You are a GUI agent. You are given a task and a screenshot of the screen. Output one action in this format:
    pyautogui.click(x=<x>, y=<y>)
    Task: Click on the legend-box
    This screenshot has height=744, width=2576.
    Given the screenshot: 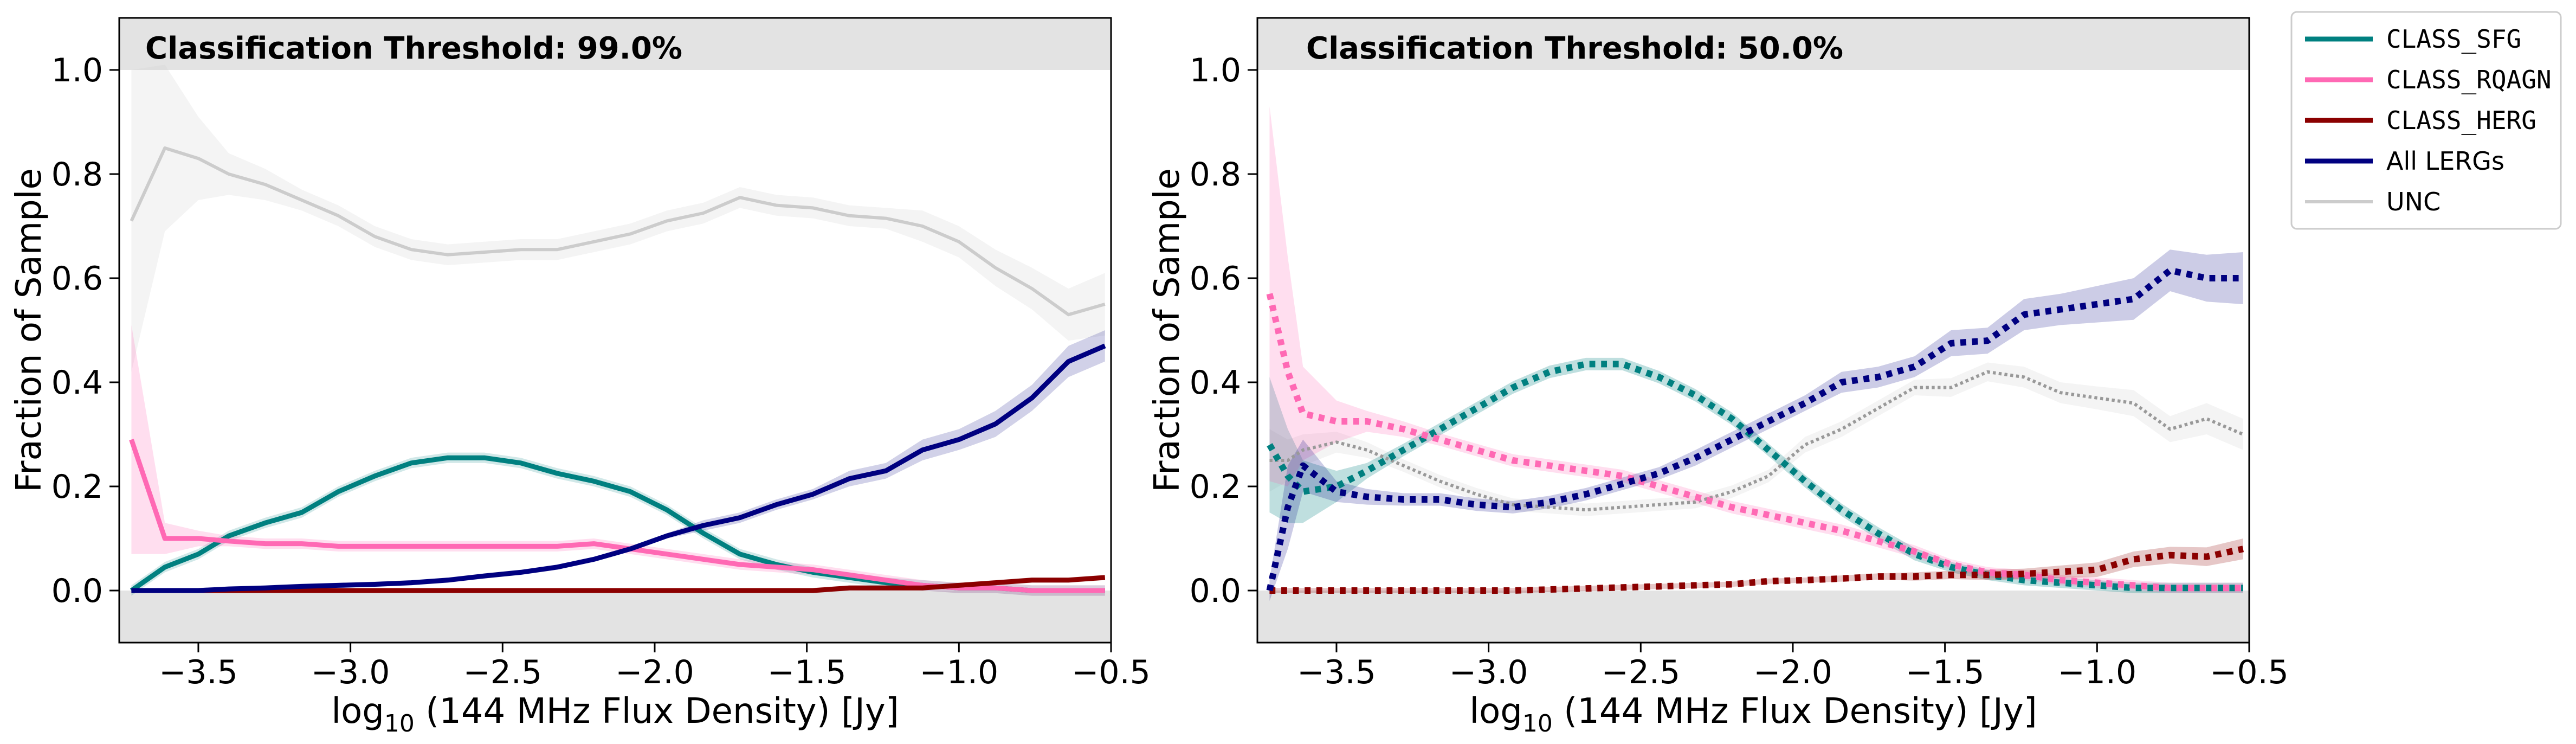 What is the action you would take?
    pyautogui.click(x=2426, y=120)
    